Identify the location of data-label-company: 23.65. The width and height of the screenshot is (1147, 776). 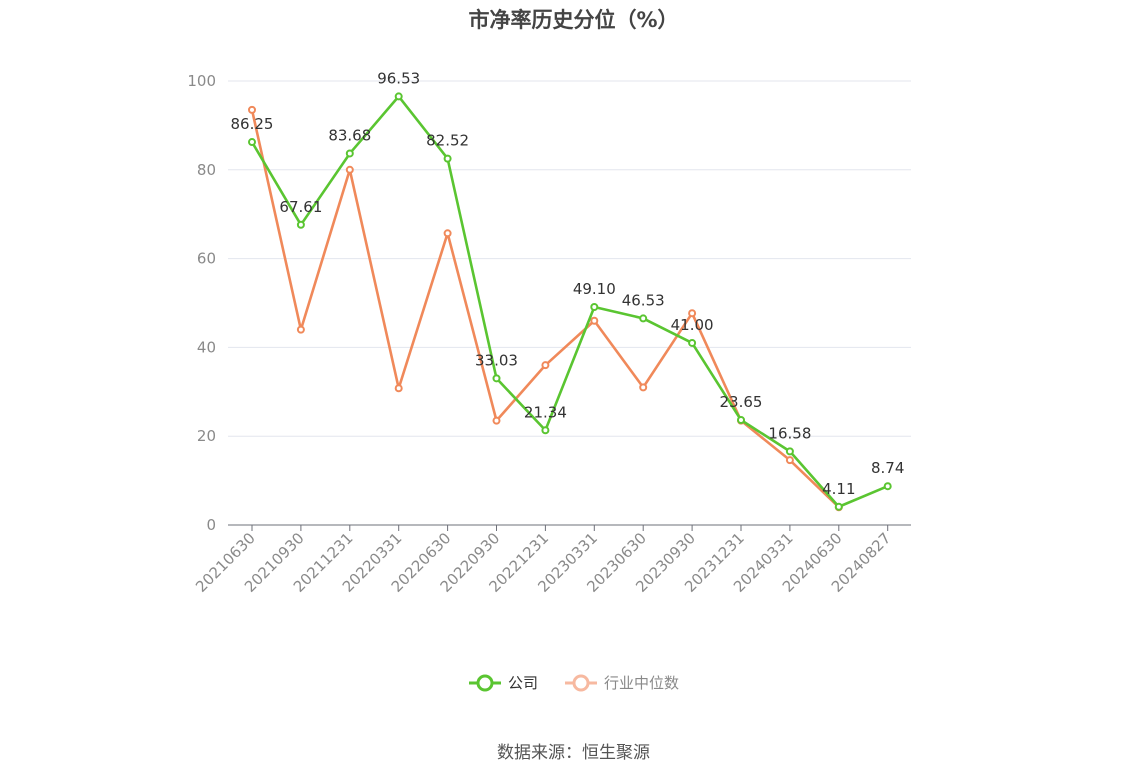
(741, 402).